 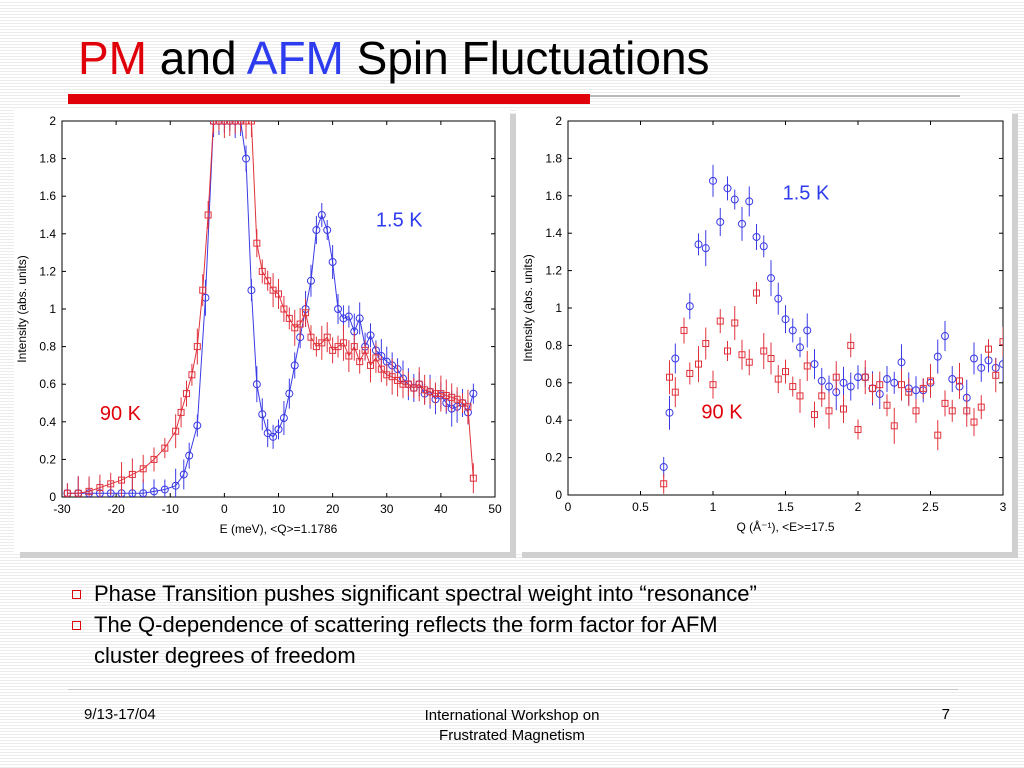 What do you see at coordinates (775, 96) in the screenshot?
I see `title-underline-gray` at bounding box center [775, 96].